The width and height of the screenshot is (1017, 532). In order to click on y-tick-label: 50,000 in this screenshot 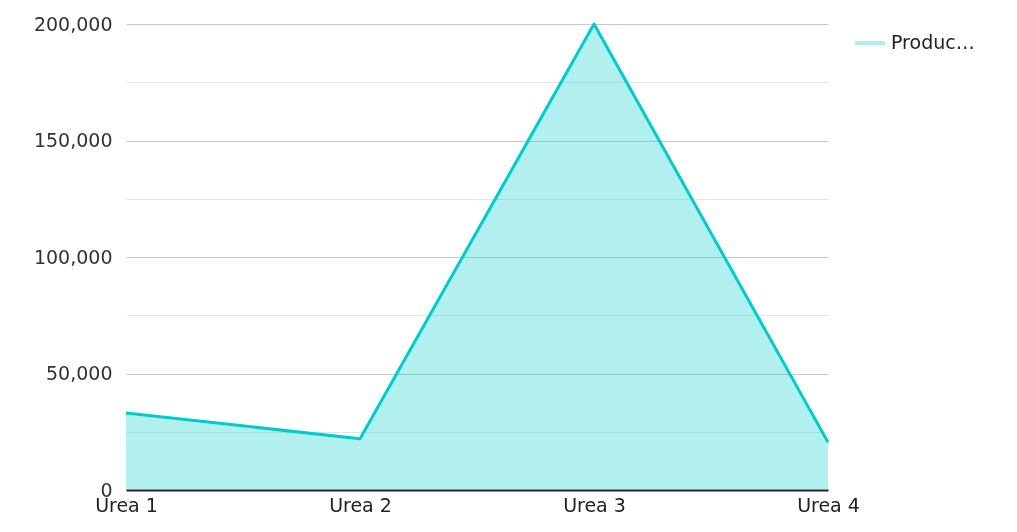, I will do `click(79, 373)`.